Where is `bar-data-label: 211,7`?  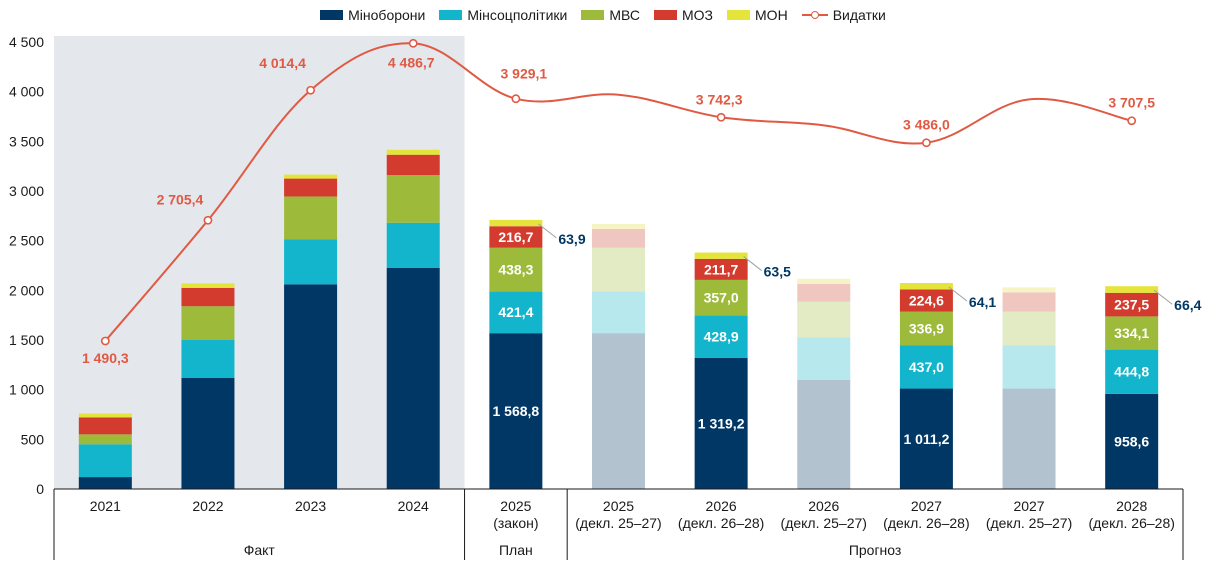 bar-data-label: 211,7 is located at coordinates (721, 269).